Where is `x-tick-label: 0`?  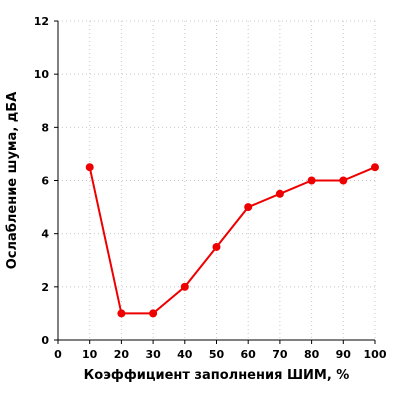
x-tick-label: 0 is located at coordinates (58, 354).